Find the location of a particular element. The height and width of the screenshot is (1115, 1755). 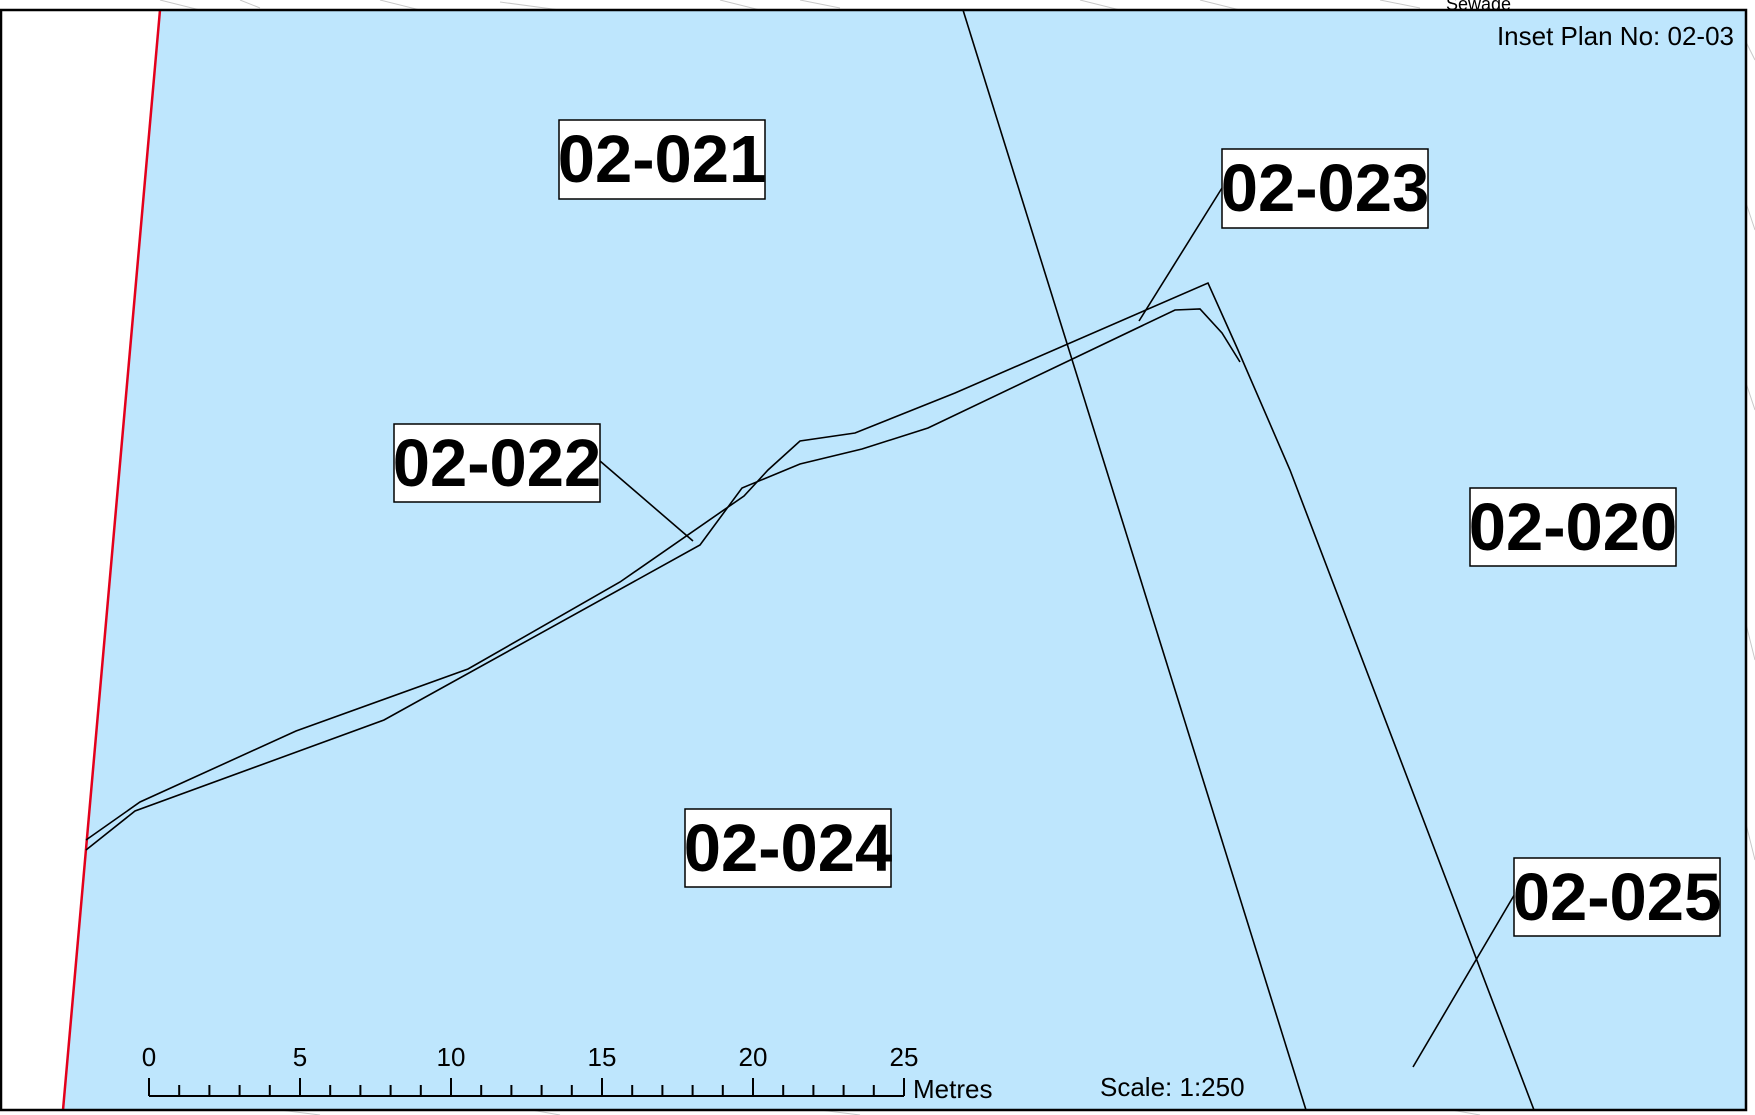

parcel-label-02-024: 02-024 is located at coordinates (788, 848).